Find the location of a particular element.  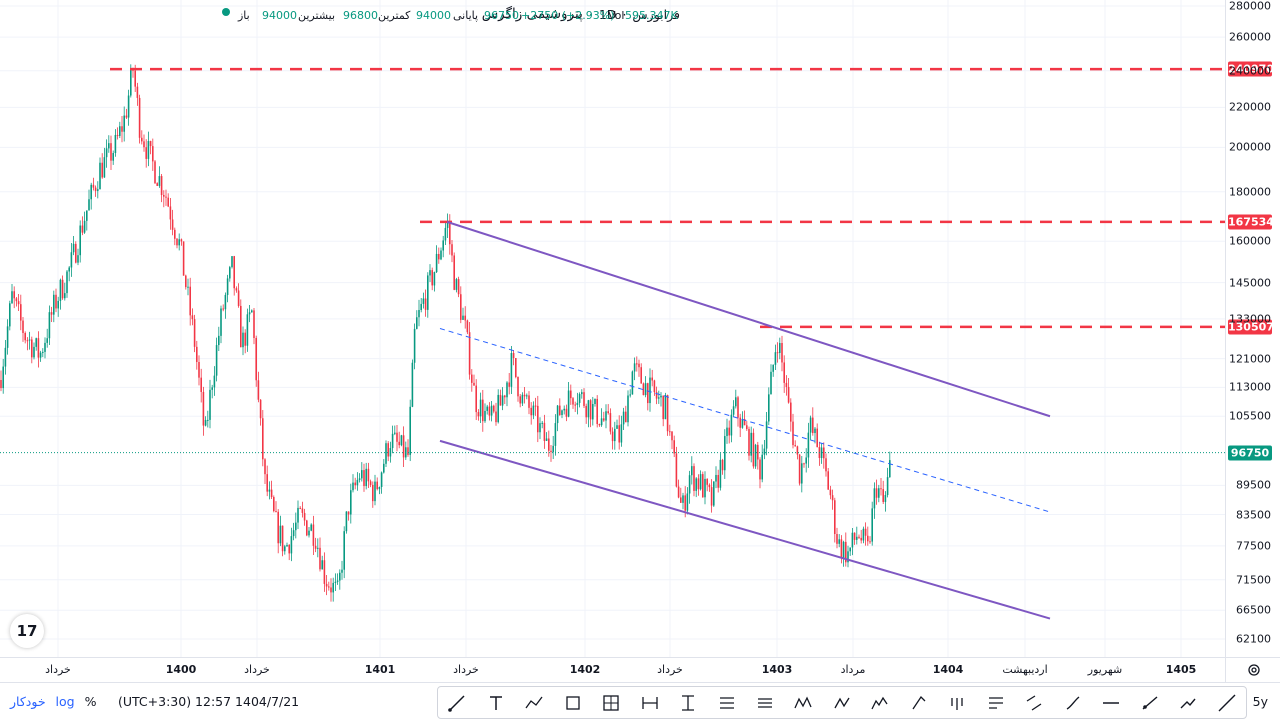

tradingview-logo: 17 is located at coordinates (27, 631).